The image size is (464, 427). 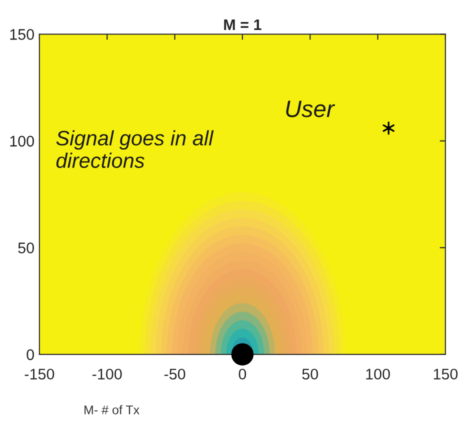 I want to click on x-tick-label: -150, so click(x=39, y=374).